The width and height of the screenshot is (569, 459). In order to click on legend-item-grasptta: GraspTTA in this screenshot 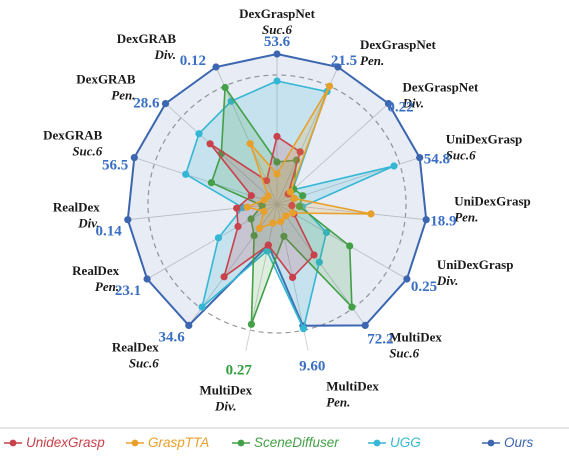, I will do `click(167, 442)`.